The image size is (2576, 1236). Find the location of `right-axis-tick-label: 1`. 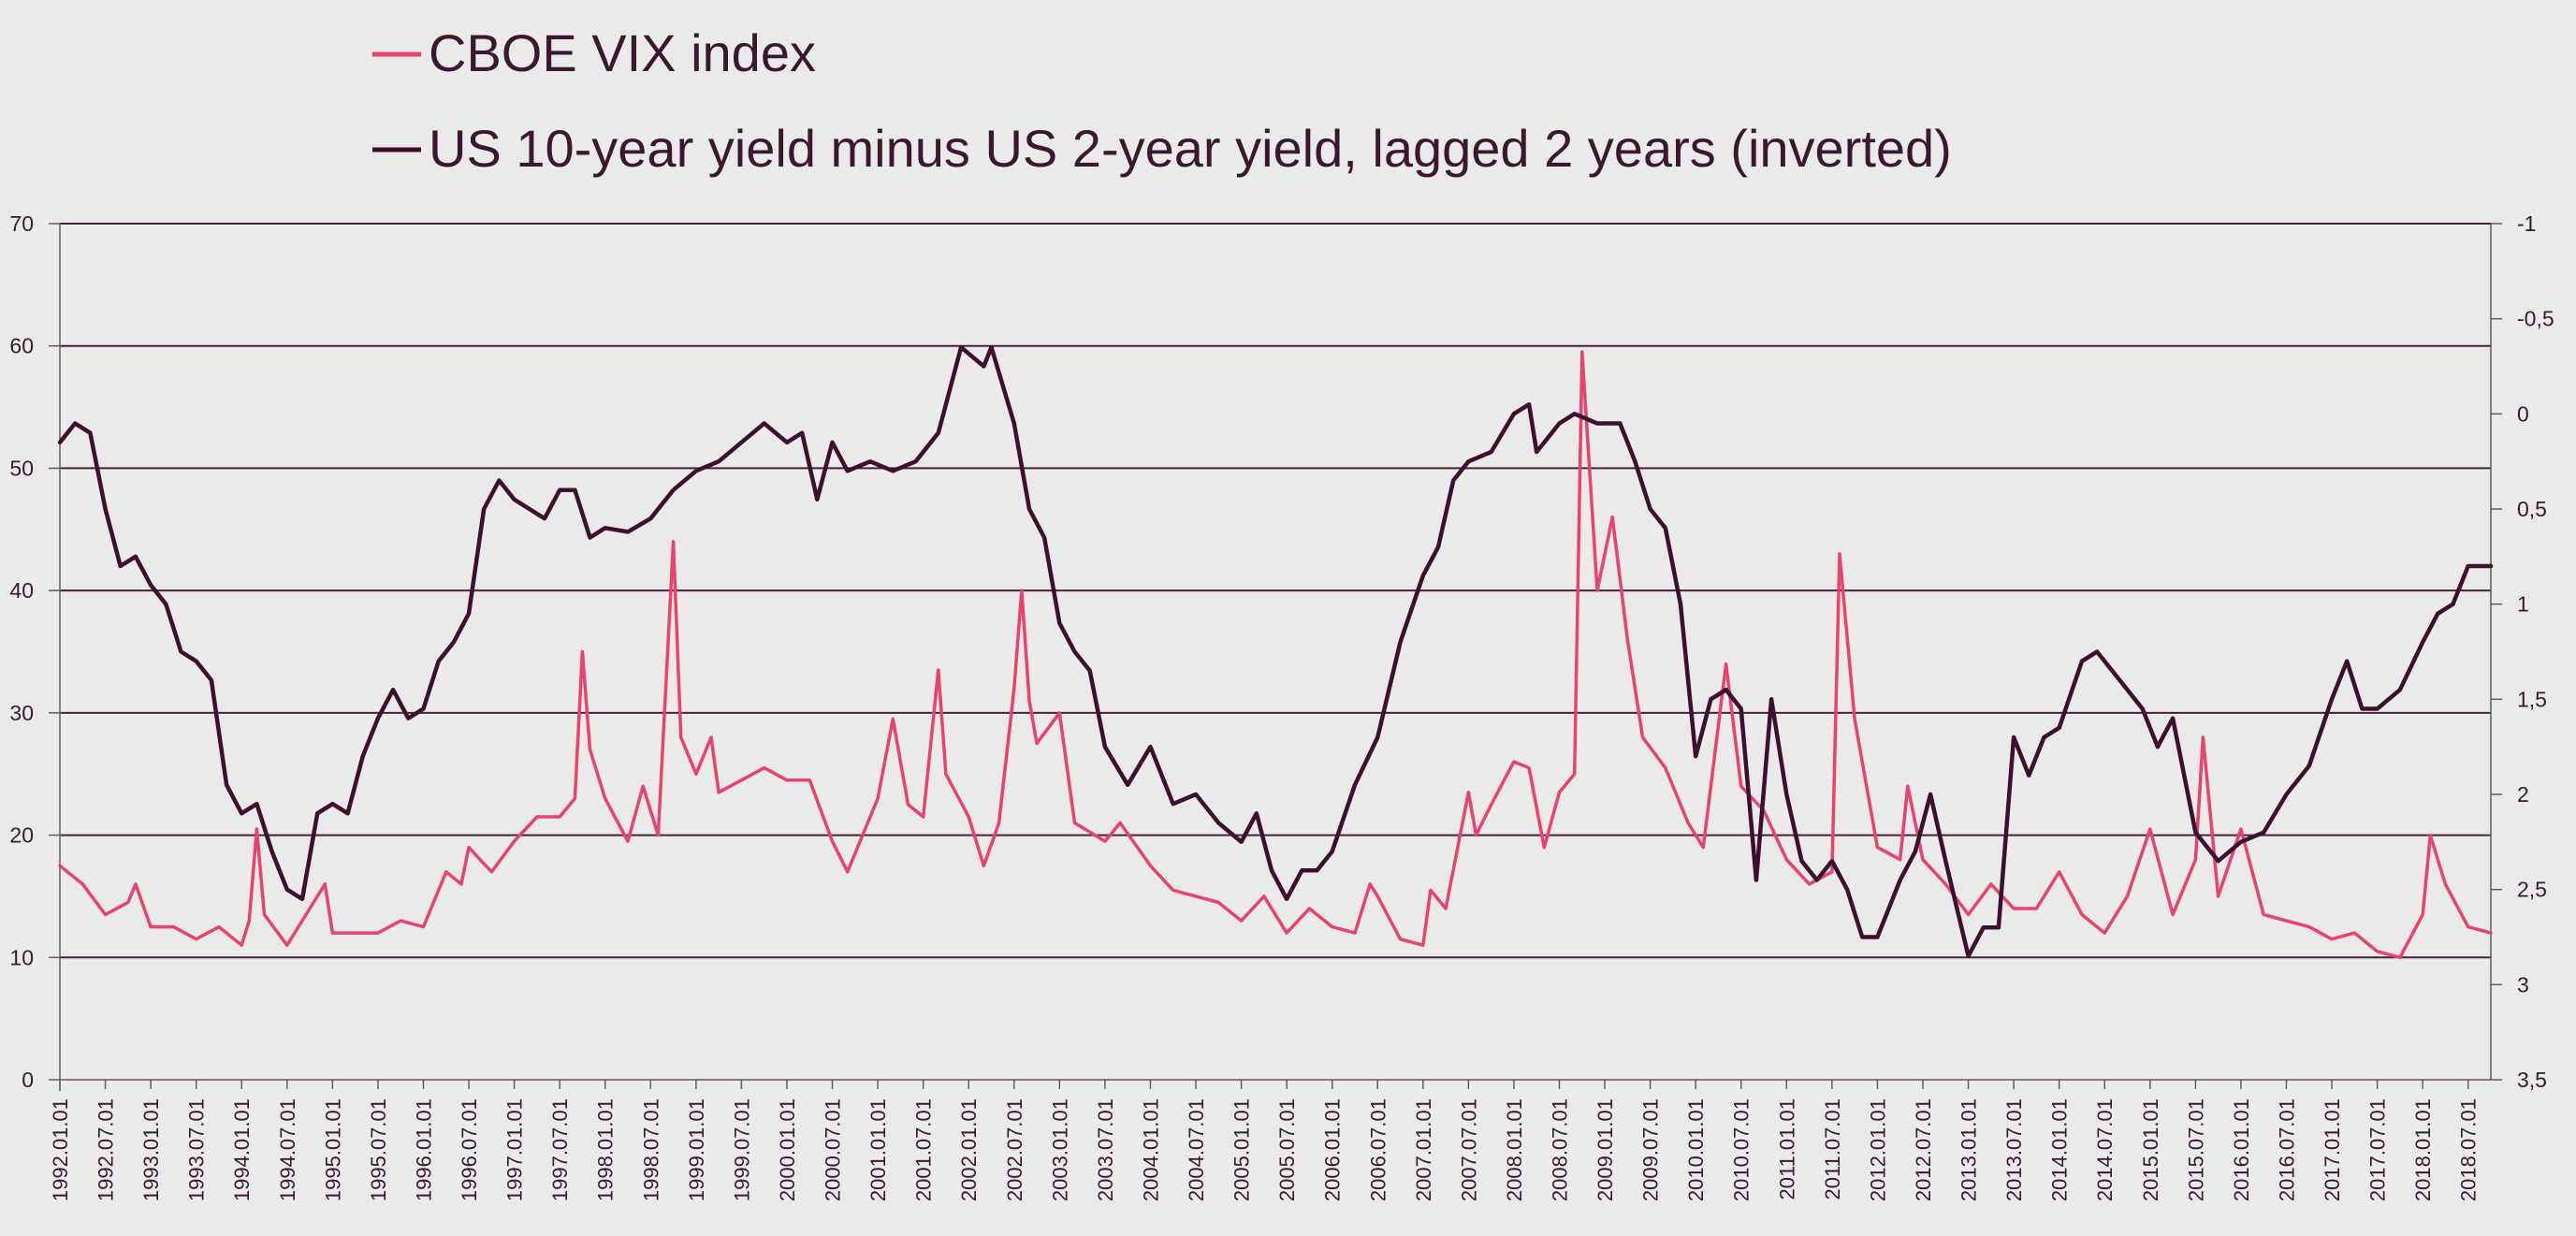

right-axis-tick-label: 1 is located at coordinates (2523, 604).